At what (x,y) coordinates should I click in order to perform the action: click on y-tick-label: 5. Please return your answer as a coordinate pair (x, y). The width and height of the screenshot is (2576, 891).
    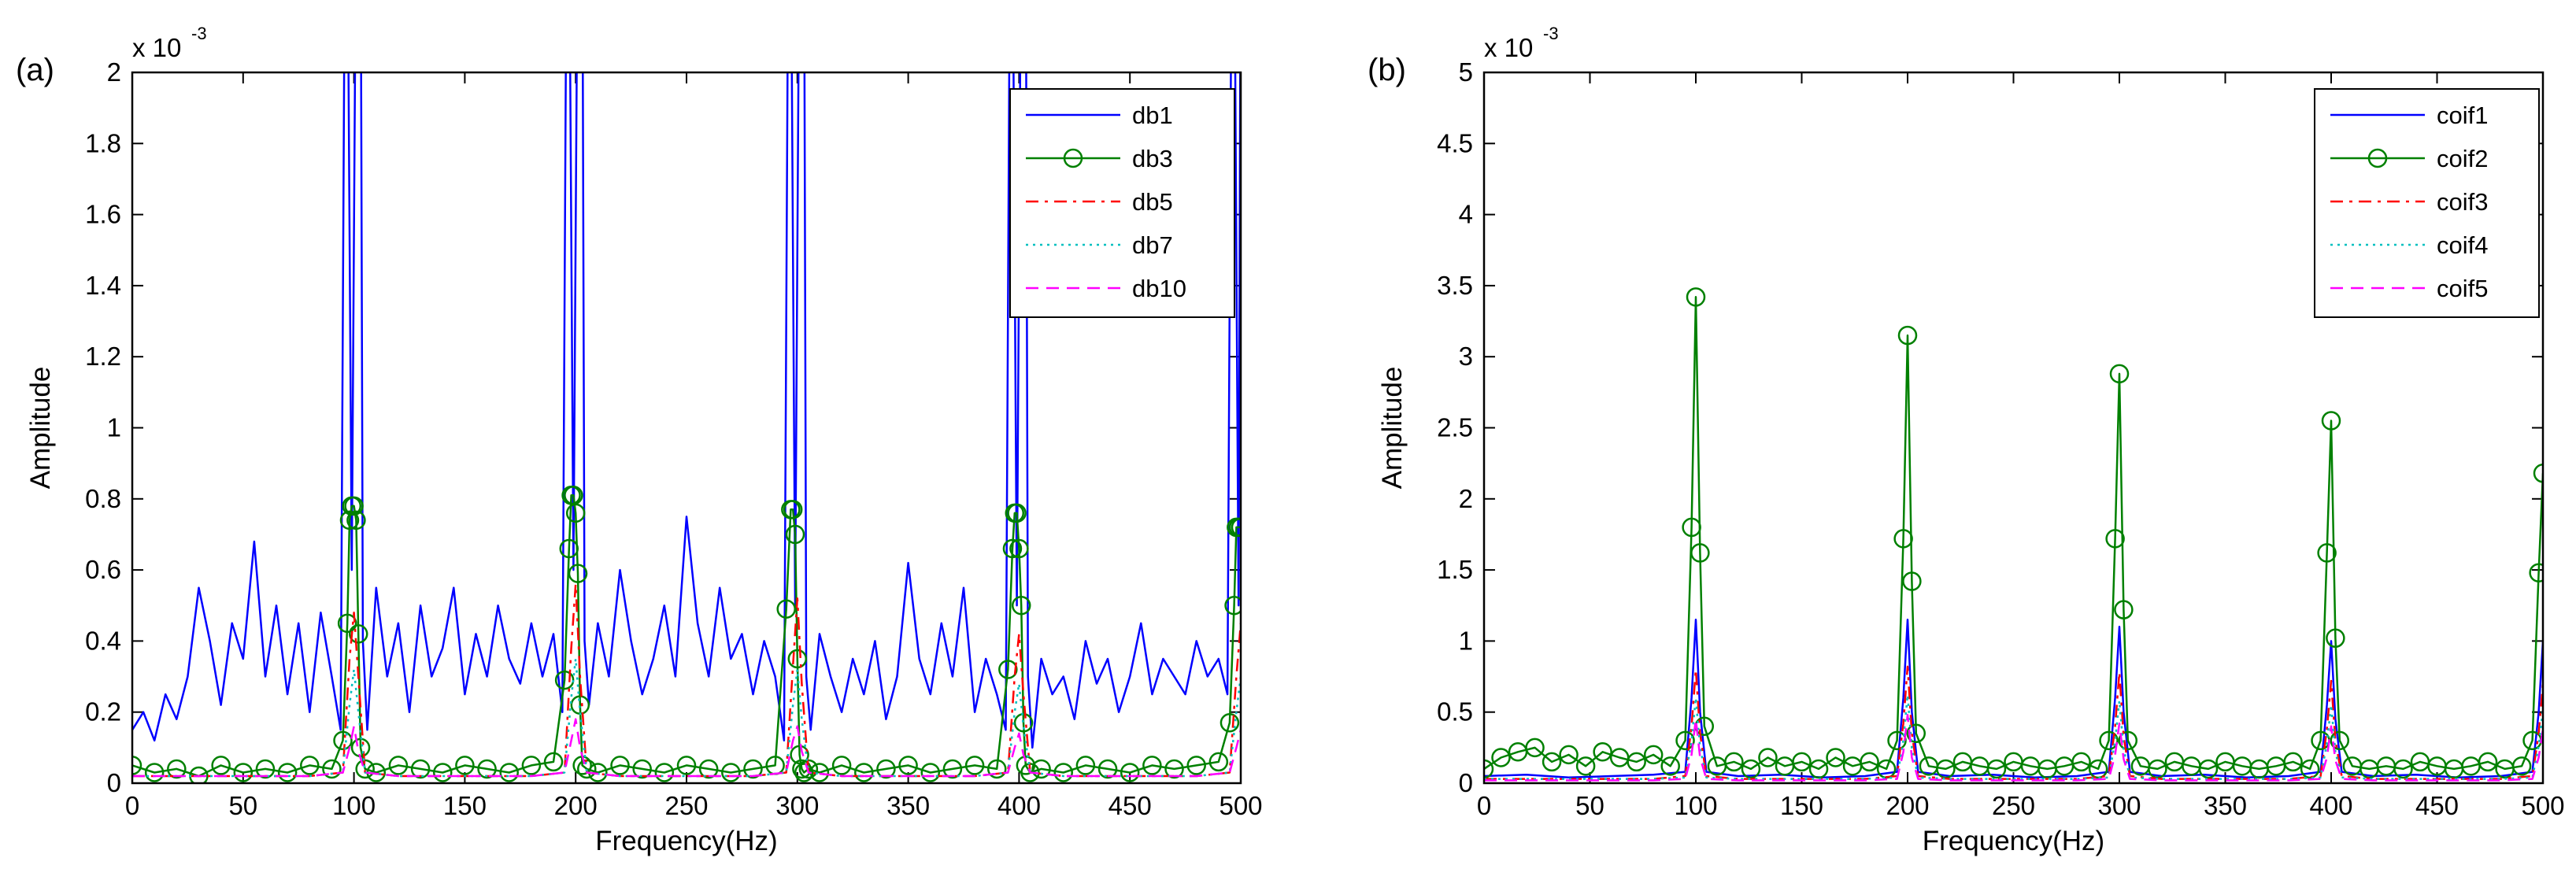
    Looking at the image, I should click on (1466, 72).